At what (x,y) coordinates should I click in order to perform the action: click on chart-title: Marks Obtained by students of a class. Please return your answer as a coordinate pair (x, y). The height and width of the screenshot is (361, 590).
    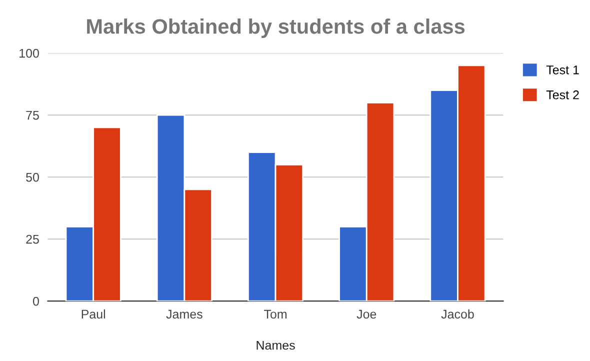
    Looking at the image, I should click on (276, 28).